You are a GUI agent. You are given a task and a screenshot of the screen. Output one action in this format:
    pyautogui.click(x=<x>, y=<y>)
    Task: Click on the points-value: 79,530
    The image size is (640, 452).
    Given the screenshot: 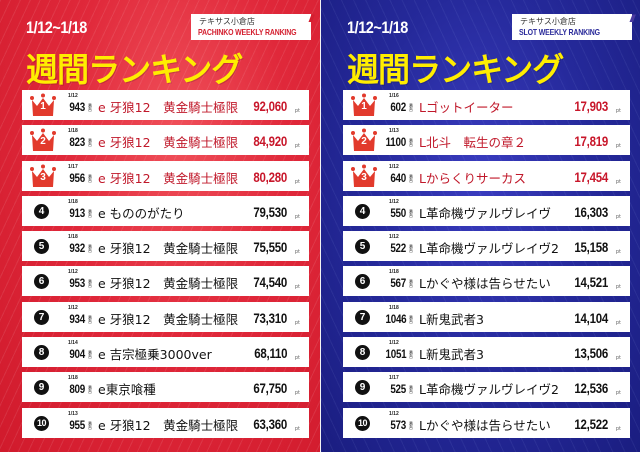 What is the action you would take?
    pyautogui.click(x=270, y=211)
    